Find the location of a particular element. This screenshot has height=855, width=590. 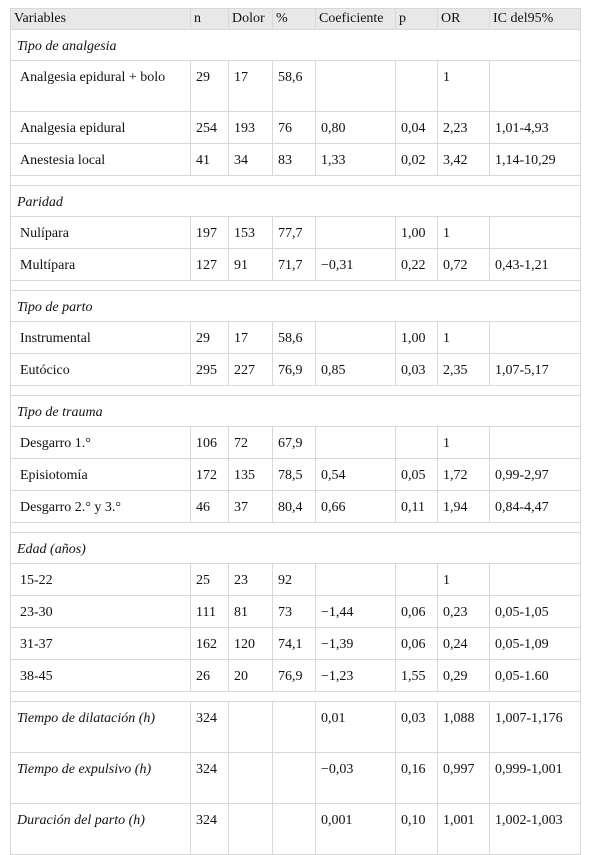

cell: 0,72 is located at coordinates (463, 264).